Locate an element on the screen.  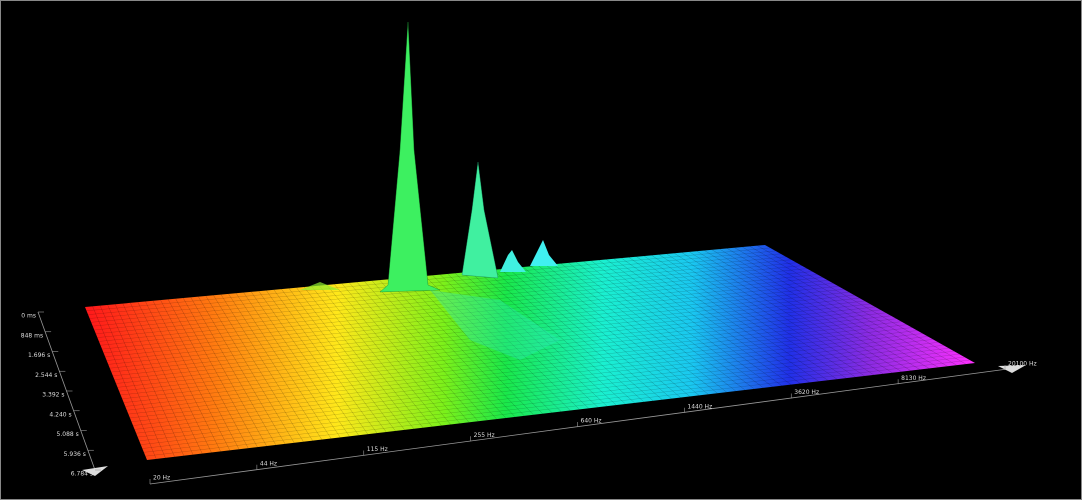
time-label: 1.696 s is located at coordinates (39, 355).